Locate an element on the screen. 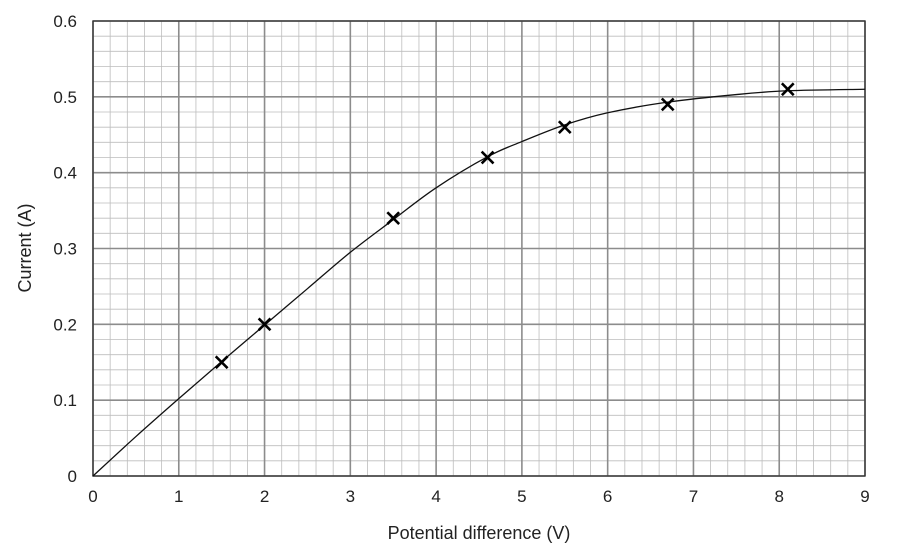  x-tick-label: 1 is located at coordinates (178, 496).